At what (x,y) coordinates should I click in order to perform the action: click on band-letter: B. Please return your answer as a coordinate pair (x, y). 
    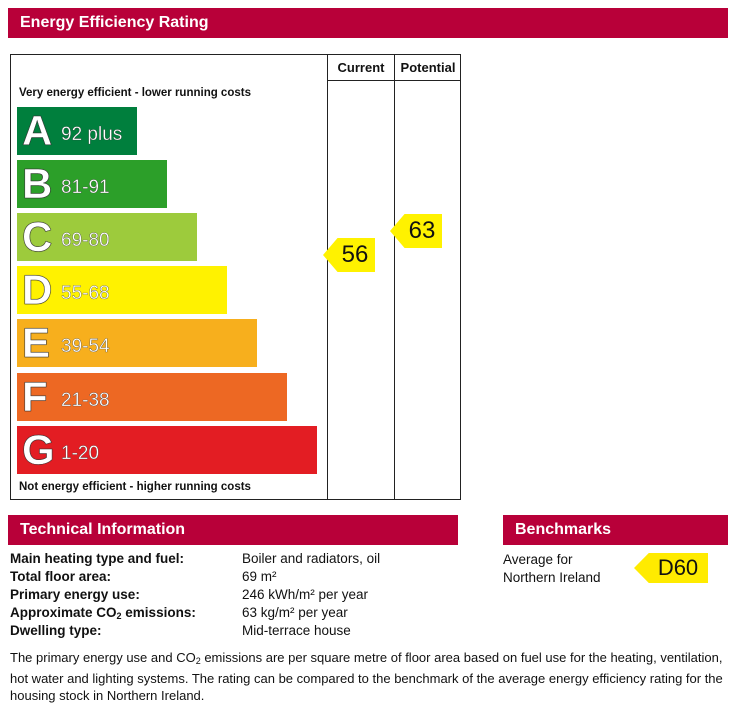
    Looking at the image, I should click on (37, 183).